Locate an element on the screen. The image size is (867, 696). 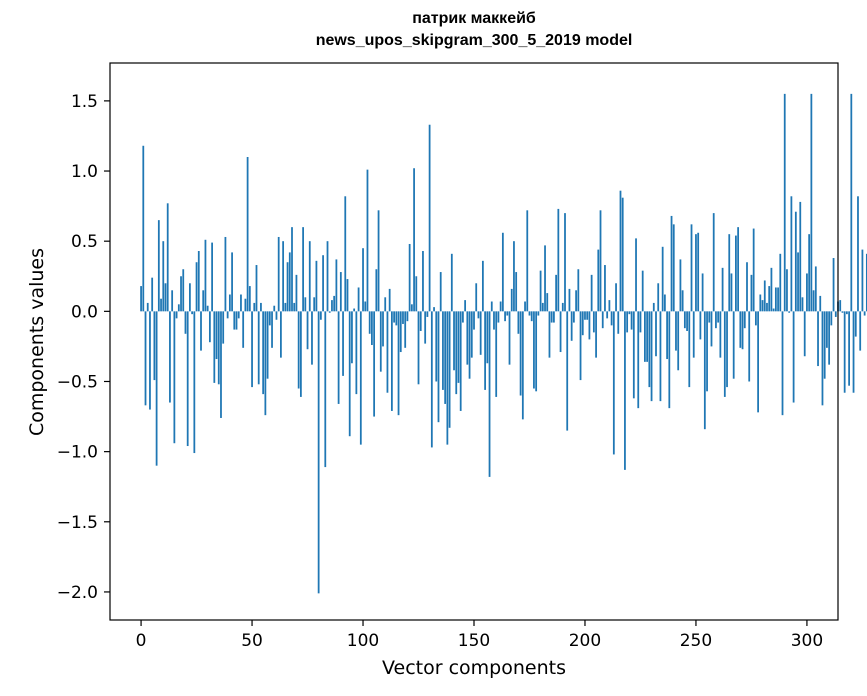
y-tick-label: −1.0 is located at coordinates (77, 453).